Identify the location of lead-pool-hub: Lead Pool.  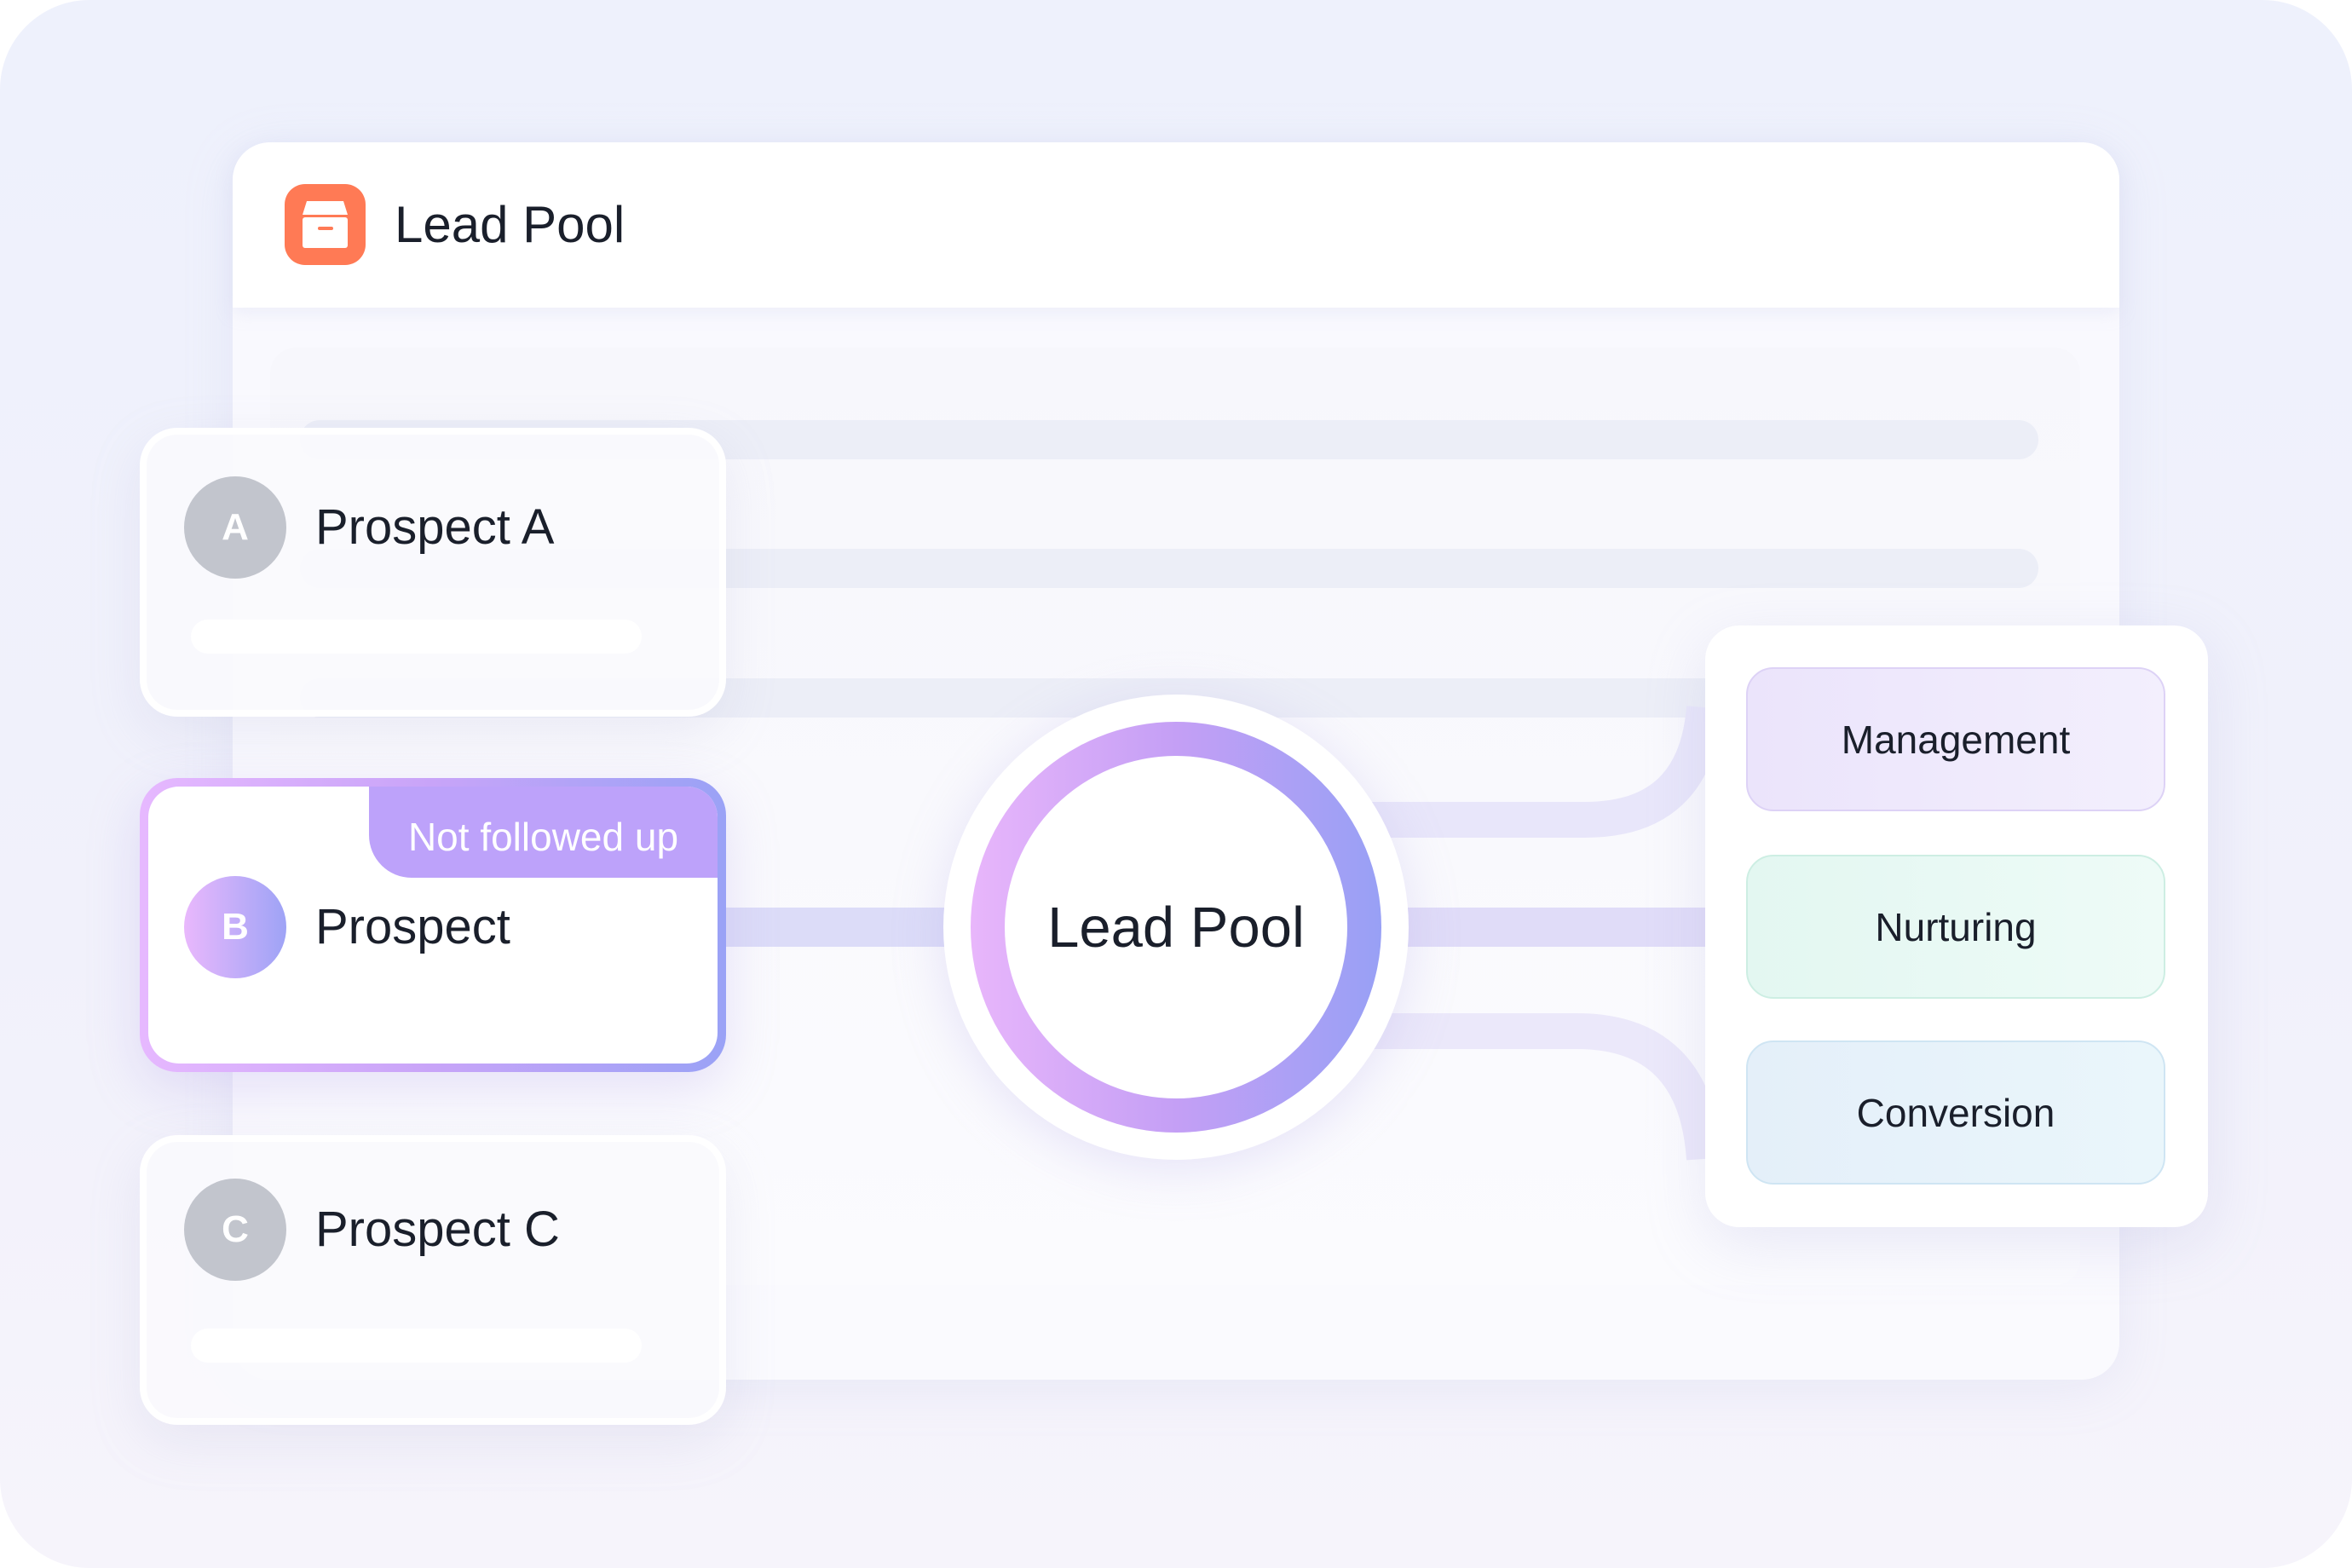
(1176, 927).